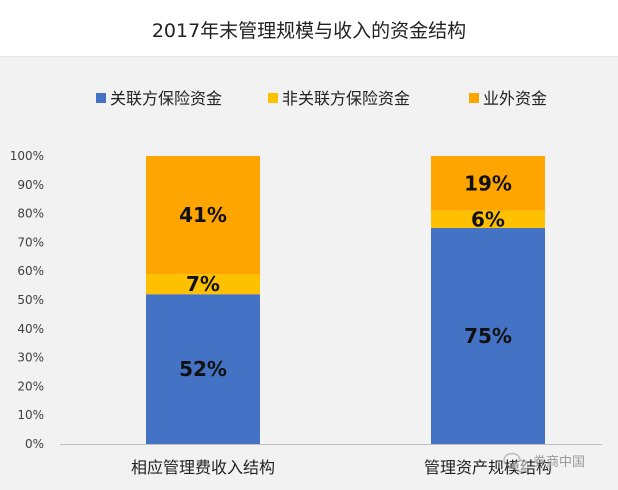  Describe the element at coordinates (203, 467) in the screenshot. I see `x-category-label: 相应管理费收入结构` at that location.